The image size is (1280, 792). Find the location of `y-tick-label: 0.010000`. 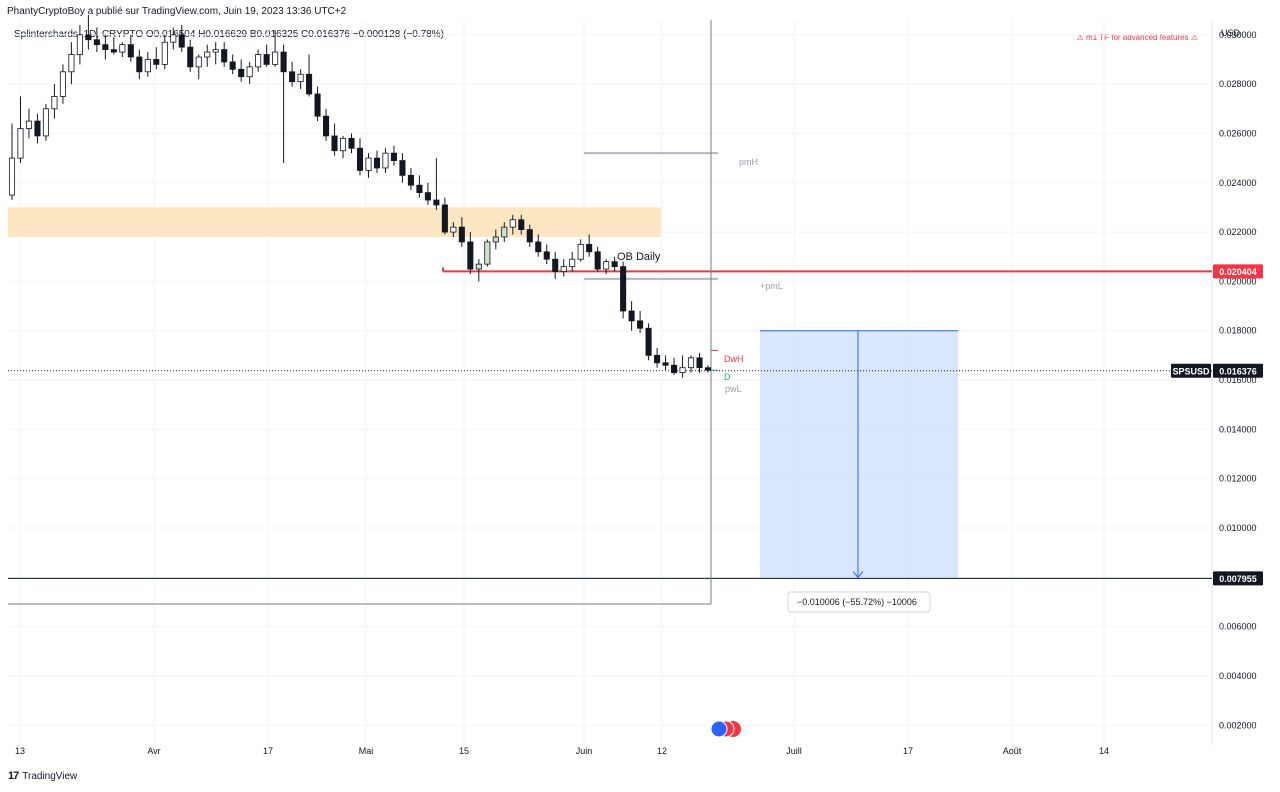

y-tick-label: 0.010000 is located at coordinates (1238, 528).